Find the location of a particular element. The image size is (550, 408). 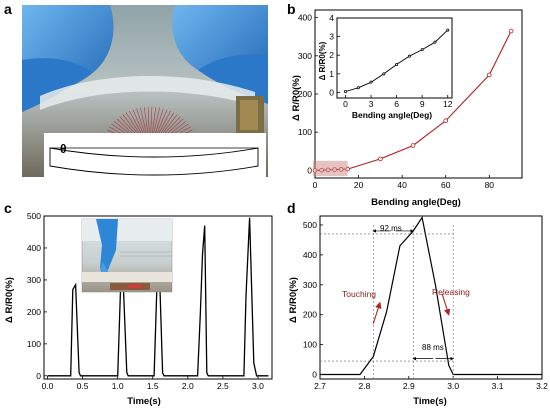

x-tick-label: 2.5 is located at coordinates (223, 386).